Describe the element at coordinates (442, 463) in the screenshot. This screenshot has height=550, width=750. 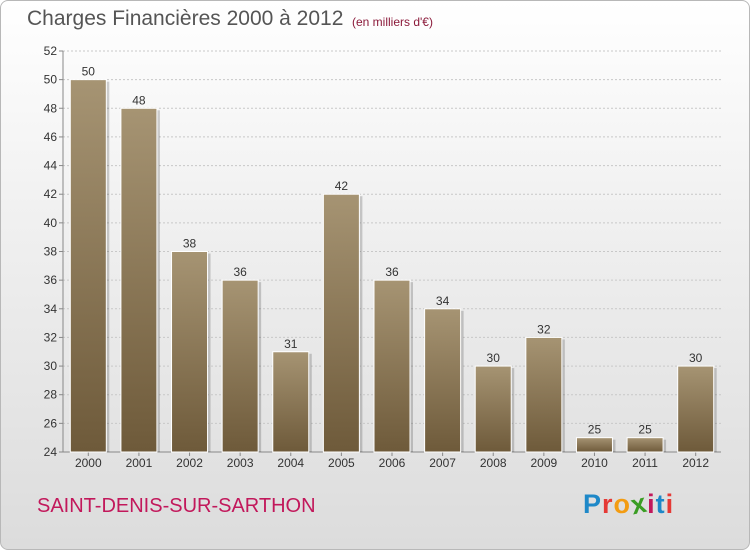
I see `x-tick-label: 2007` at that location.